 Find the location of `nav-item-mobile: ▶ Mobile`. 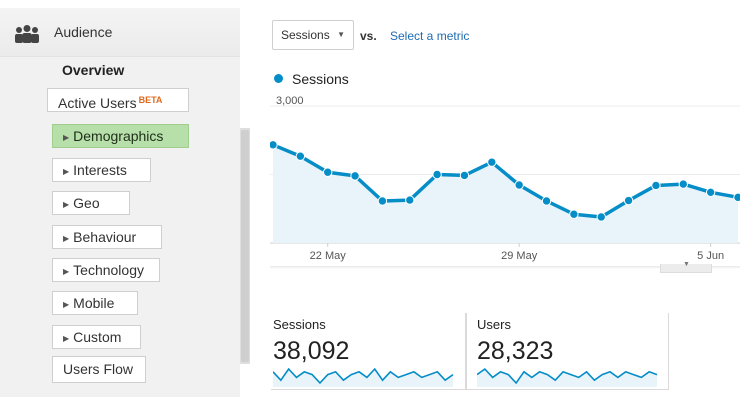

nav-item-mobile: ▶ Mobile is located at coordinates (95, 303).